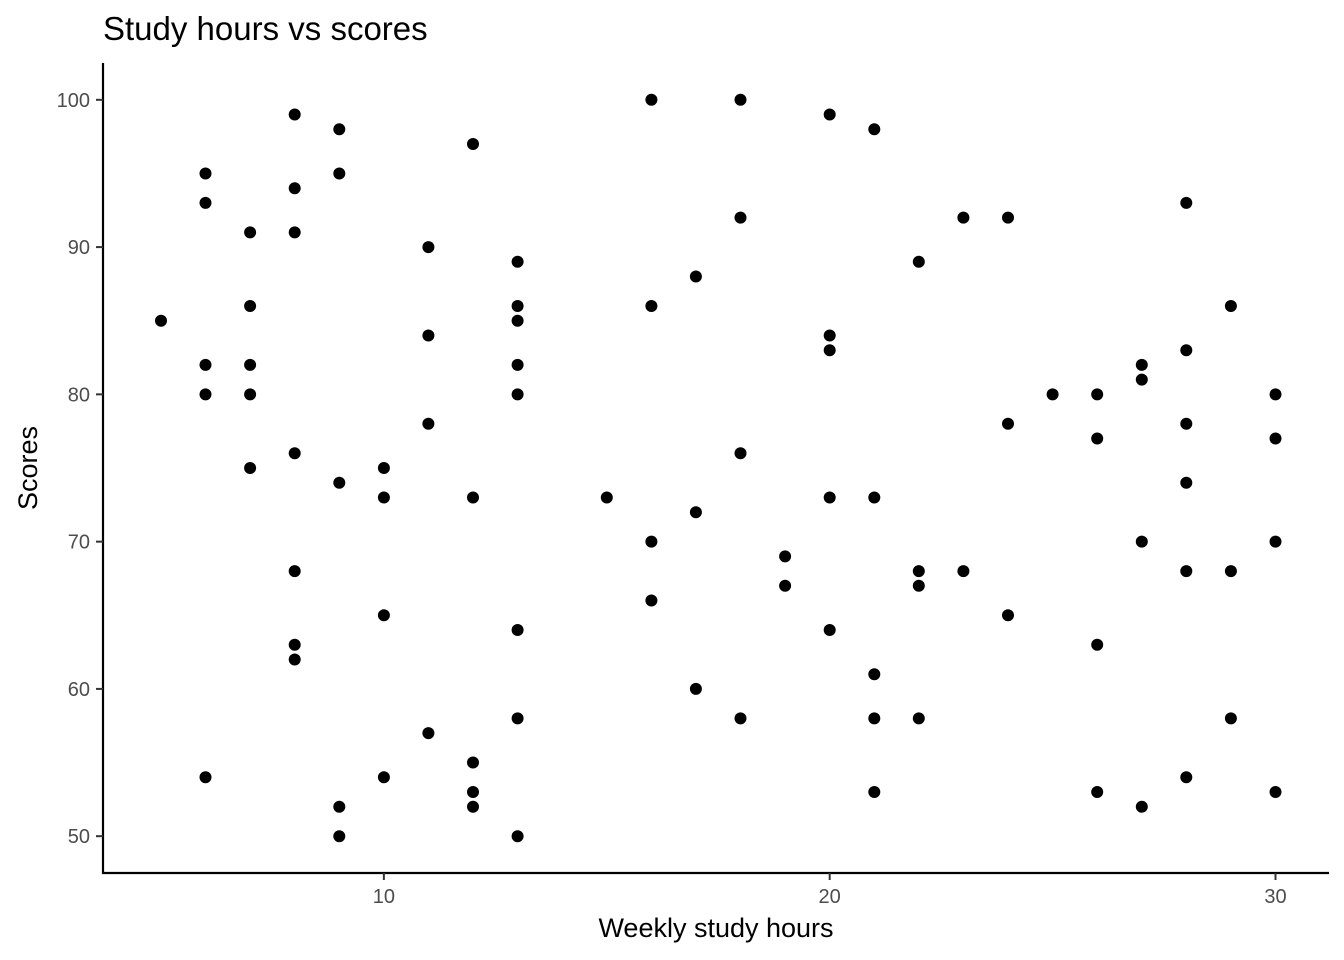  Describe the element at coordinates (384, 897) in the screenshot. I see `x-tick-label: 10` at that location.